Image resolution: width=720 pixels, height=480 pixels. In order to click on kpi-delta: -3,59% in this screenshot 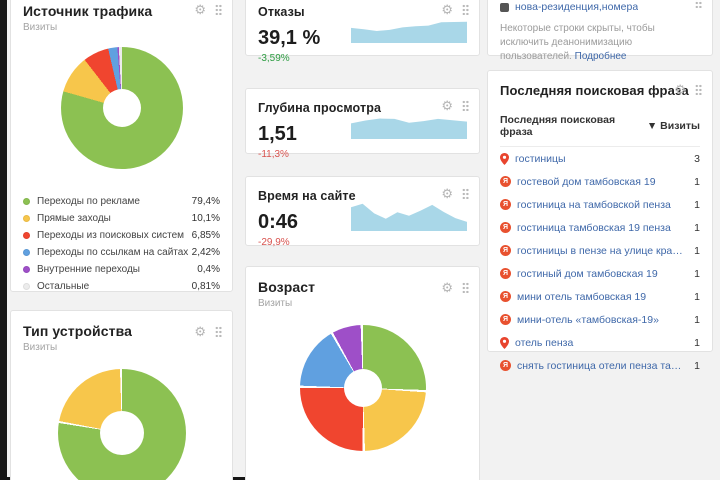, I will do `click(274, 58)`.